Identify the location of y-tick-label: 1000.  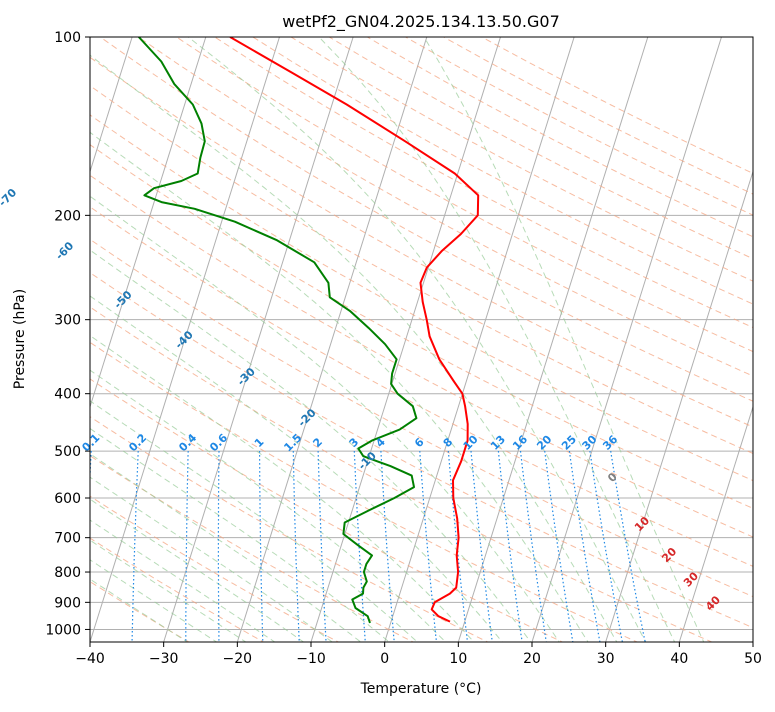
(63, 630).